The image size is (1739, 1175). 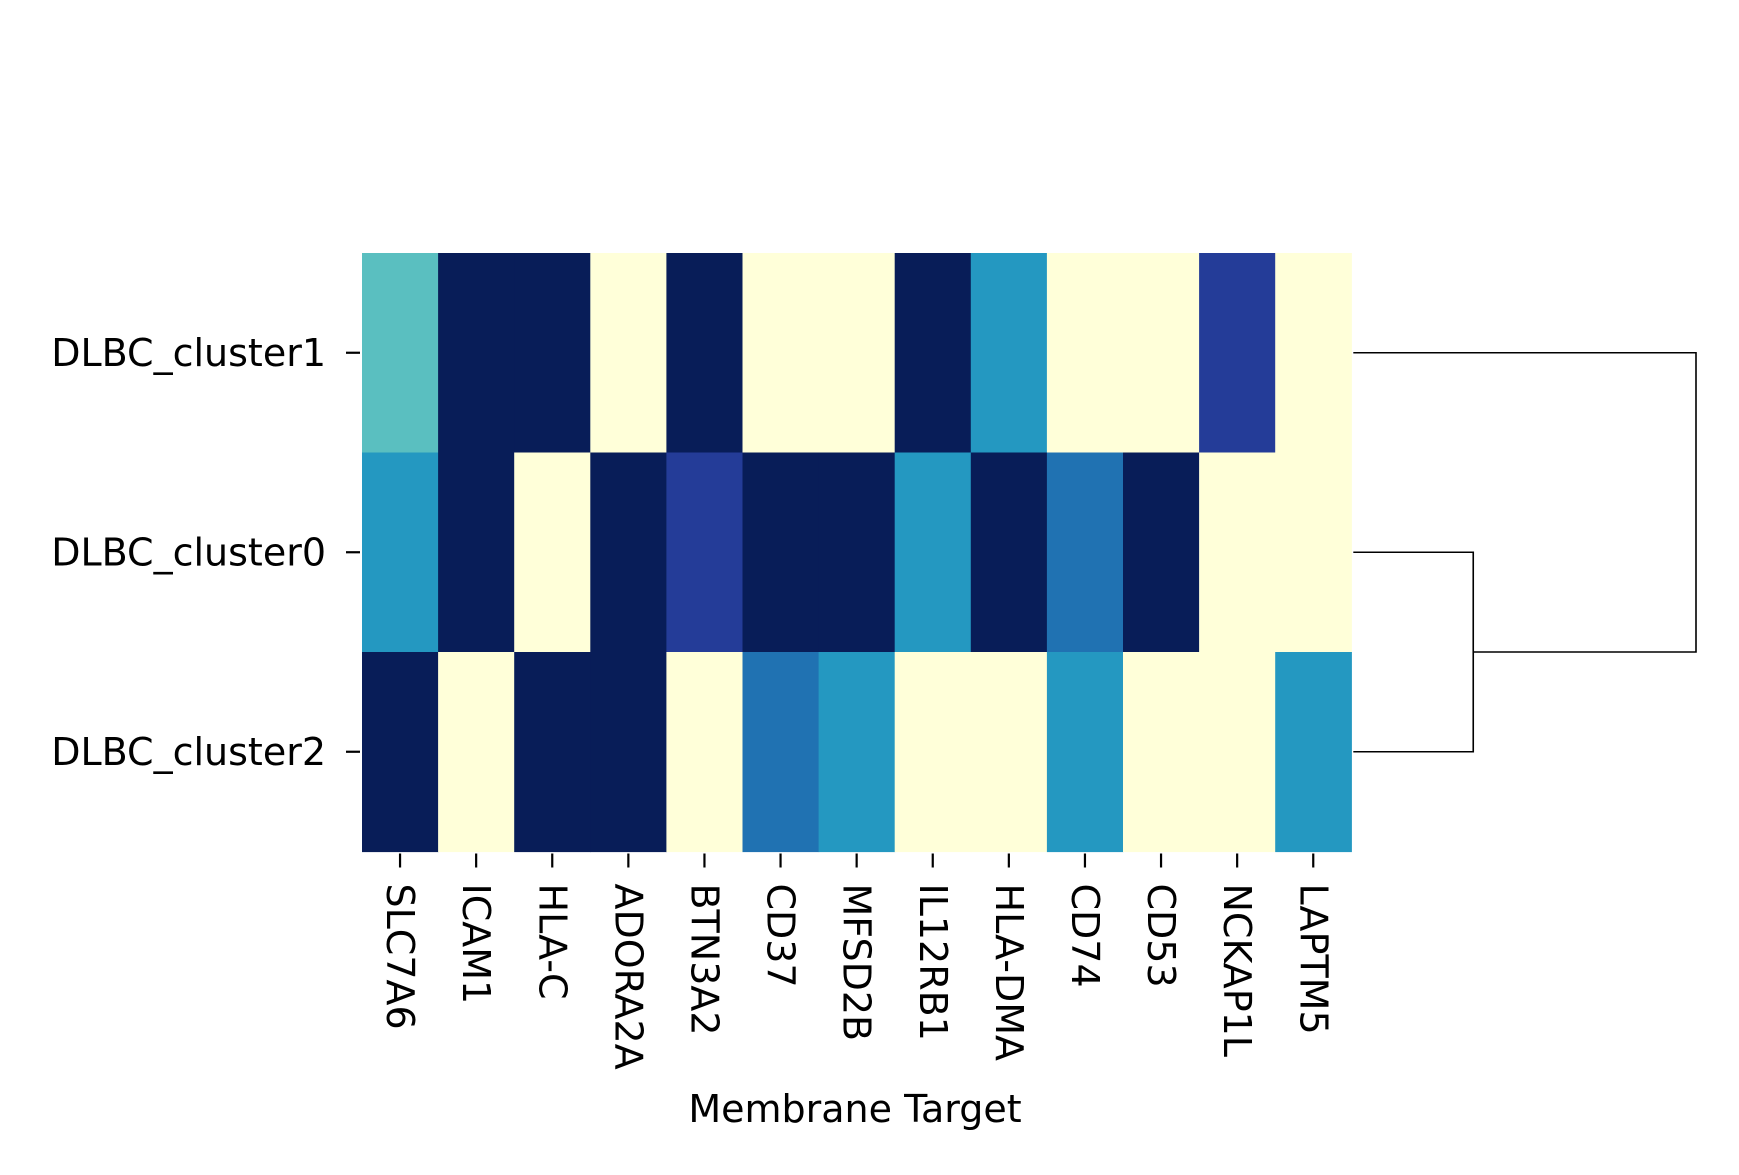 I want to click on heatmap-cell-DLBC_cluster1-CD37, so click(x=781, y=353).